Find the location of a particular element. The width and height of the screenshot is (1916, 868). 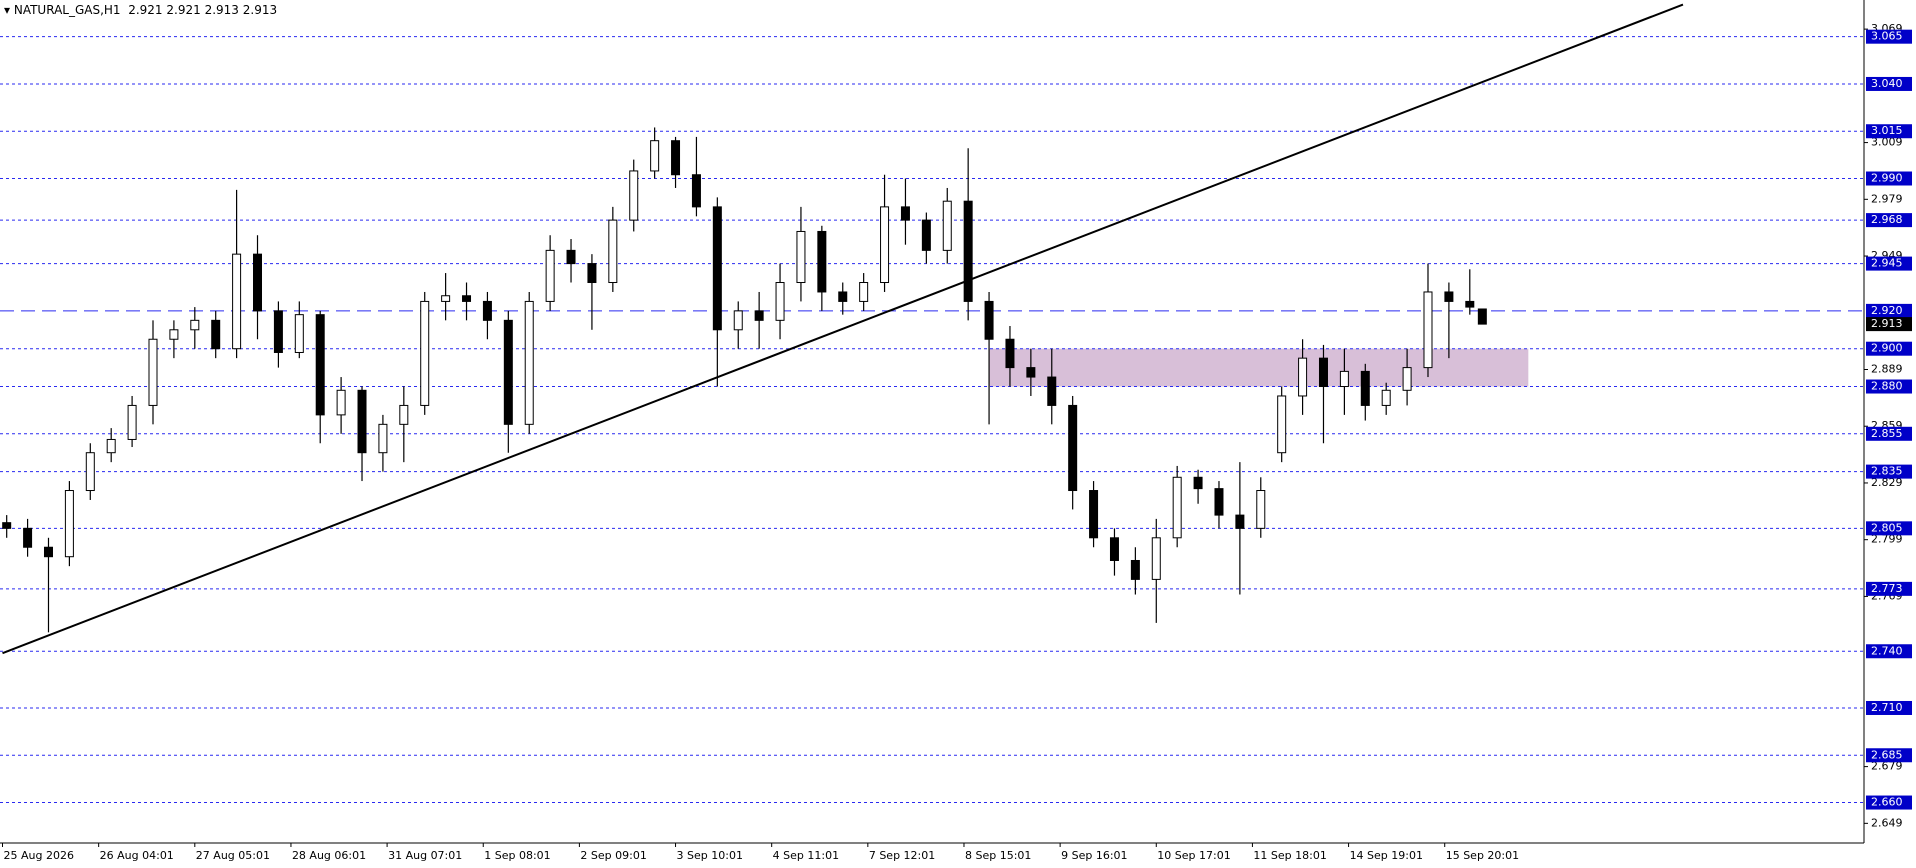

level-label: 2.740 is located at coordinates (1887, 650).